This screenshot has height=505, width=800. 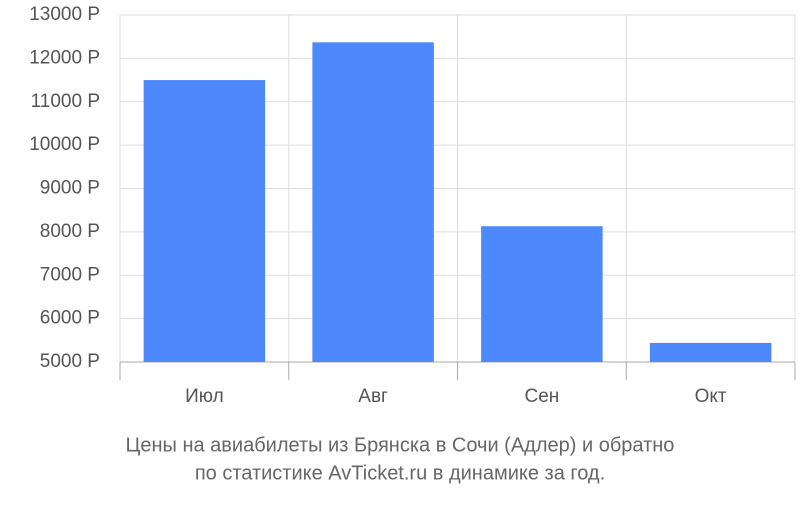 What do you see at coordinates (65, 101) in the screenshot?
I see `y-tick-label: 11000 Р` at bounding box center [65, 101].